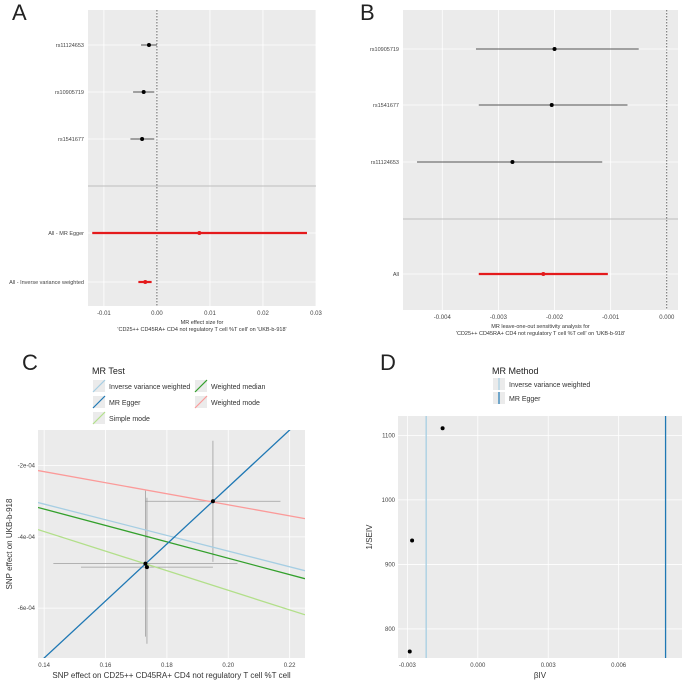 This screenshot has width=685, height=683. What do you see at coordinates (142, 139) in the screenshot?
I see `panel-a-snp-point-rs1541677` at bounding box center [142, 139].